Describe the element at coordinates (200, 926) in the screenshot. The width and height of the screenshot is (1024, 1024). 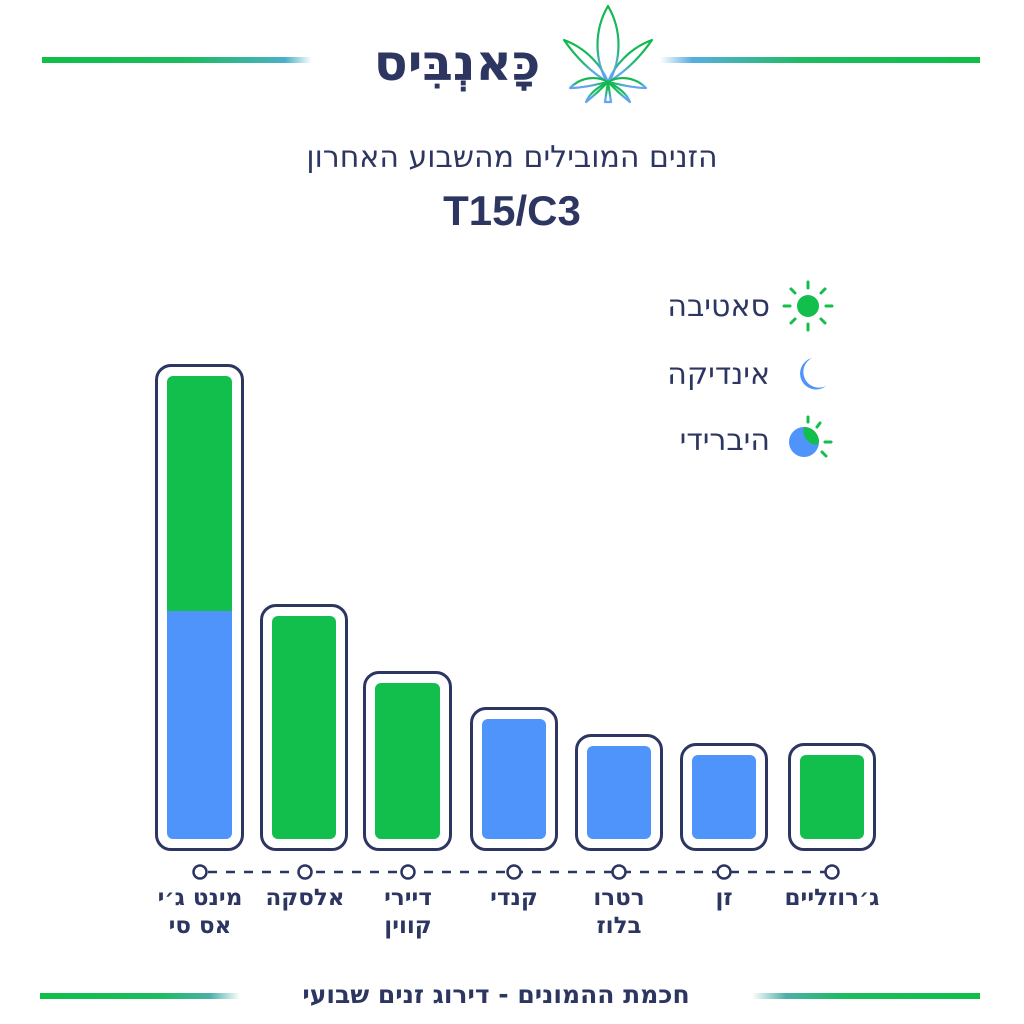
I see `x-label-line: אס סי` at that location.